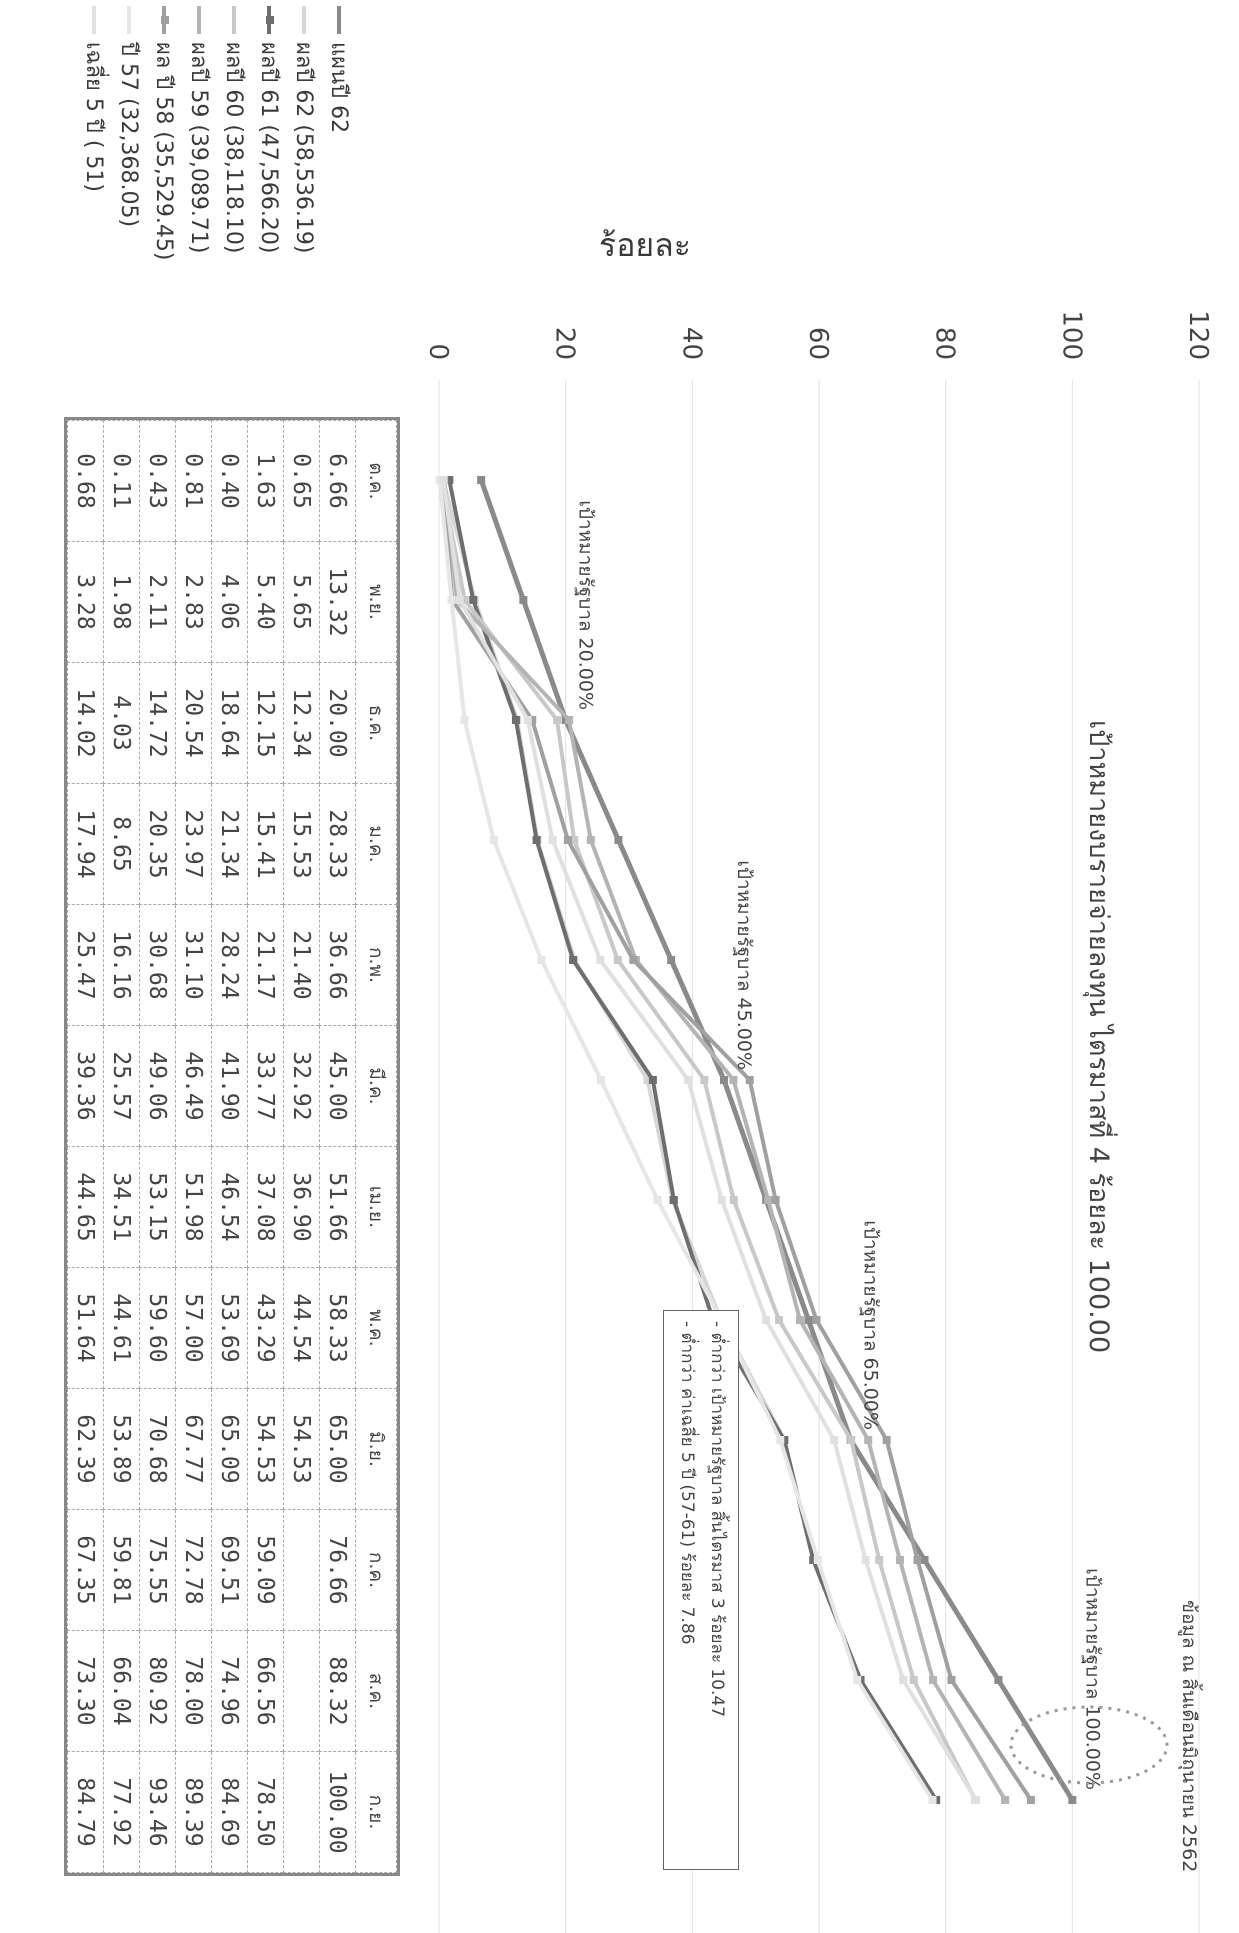  I want to click on table-cell: 1.98, so click(121, 602).